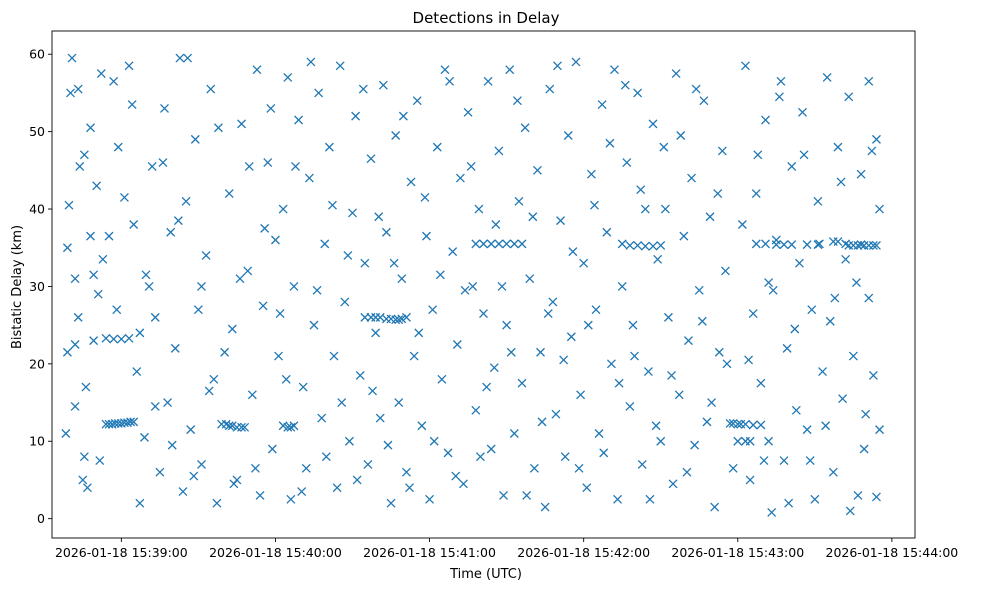  I want to click on y-tick-label: 50, so click(37, 131).